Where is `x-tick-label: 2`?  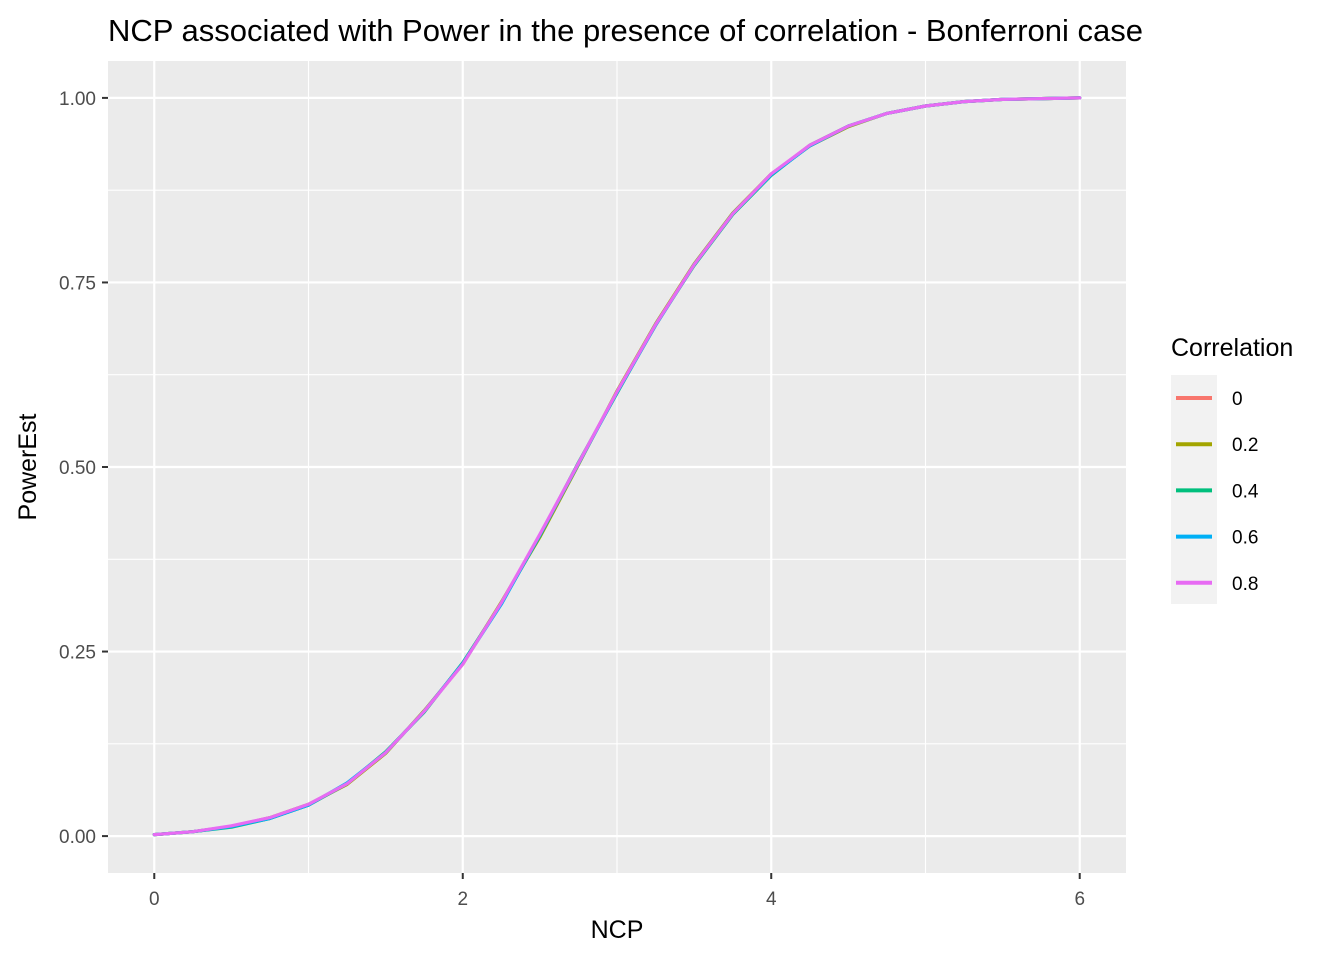 x-tick-label: 2 is located at coordinates (462, 899).